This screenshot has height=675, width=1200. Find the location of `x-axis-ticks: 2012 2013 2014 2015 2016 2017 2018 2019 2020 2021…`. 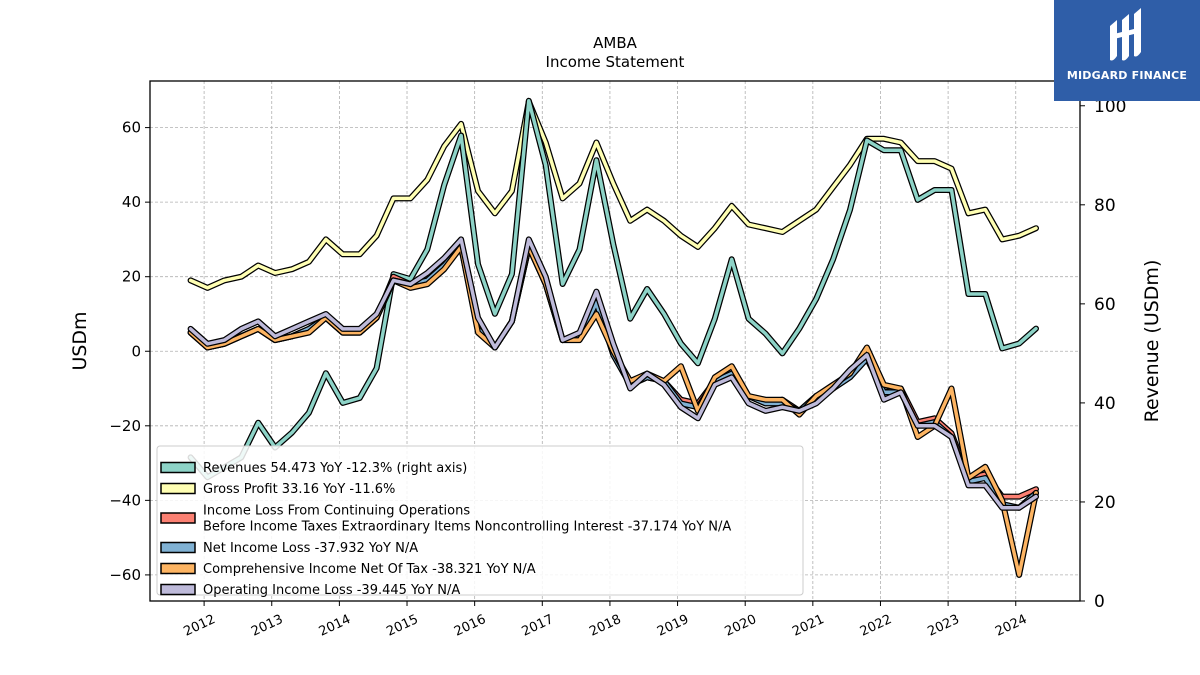

x-axis-ticks: 2012 2013 2014 2015 2016 2017 2018 2019 2020 2021… is located at coordinates (605, 620).